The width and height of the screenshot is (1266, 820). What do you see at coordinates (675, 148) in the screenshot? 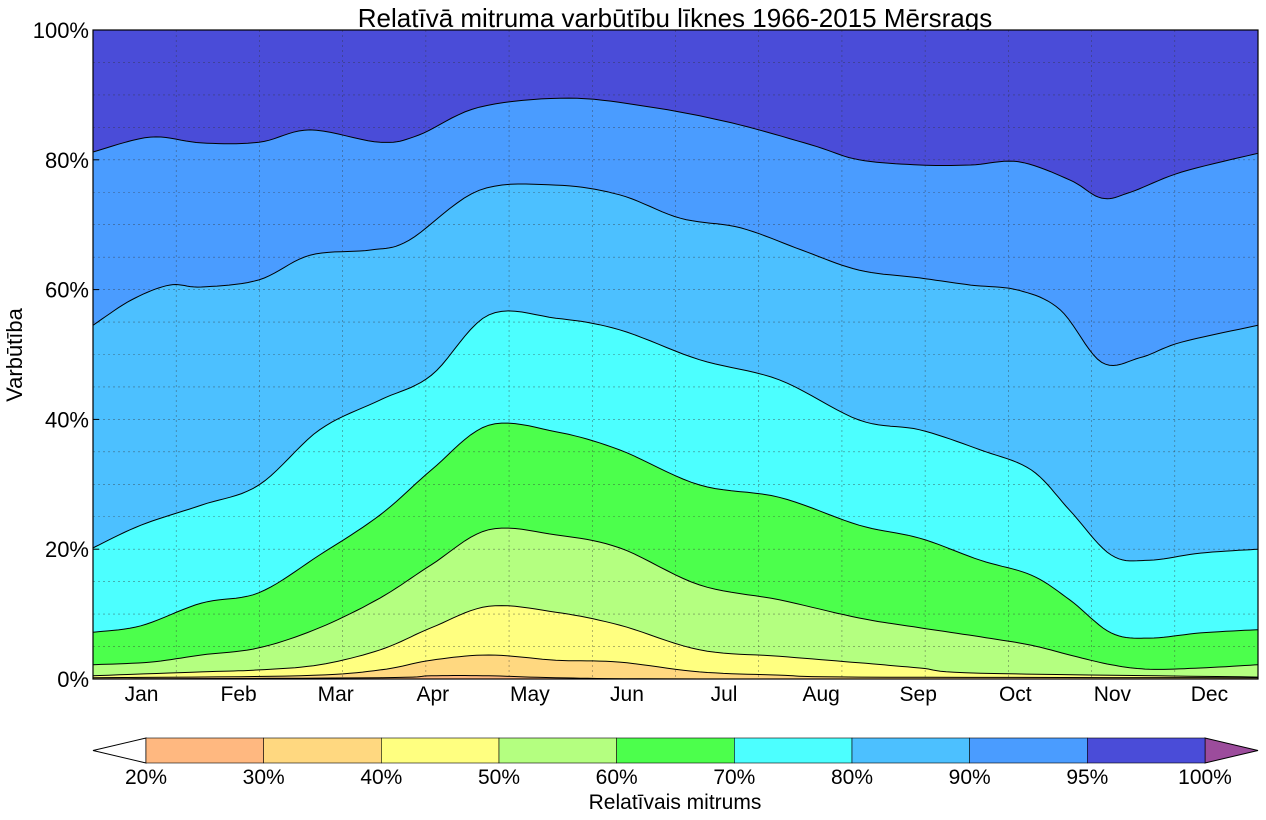
I see `curve-95%` at bounding box center [675, 148].